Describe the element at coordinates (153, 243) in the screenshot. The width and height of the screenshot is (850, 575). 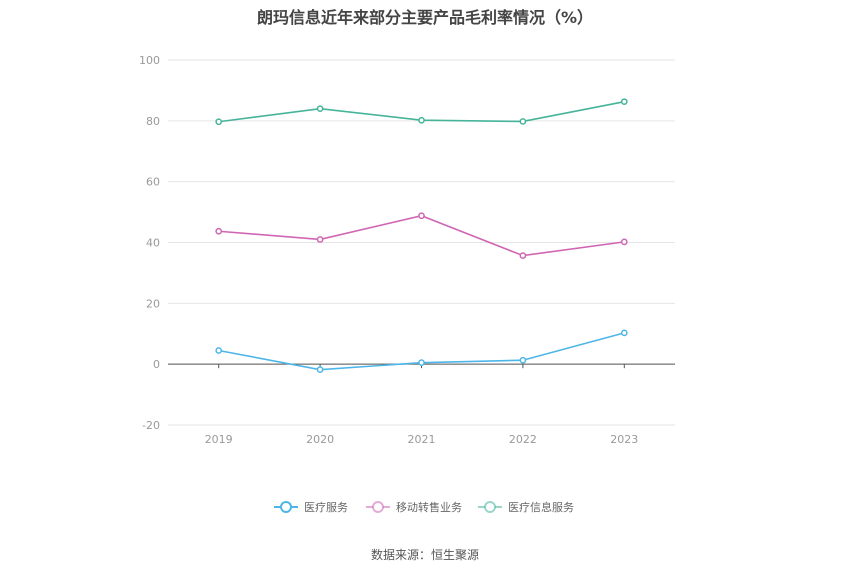
I see `y-tick-label: 40` at that location.